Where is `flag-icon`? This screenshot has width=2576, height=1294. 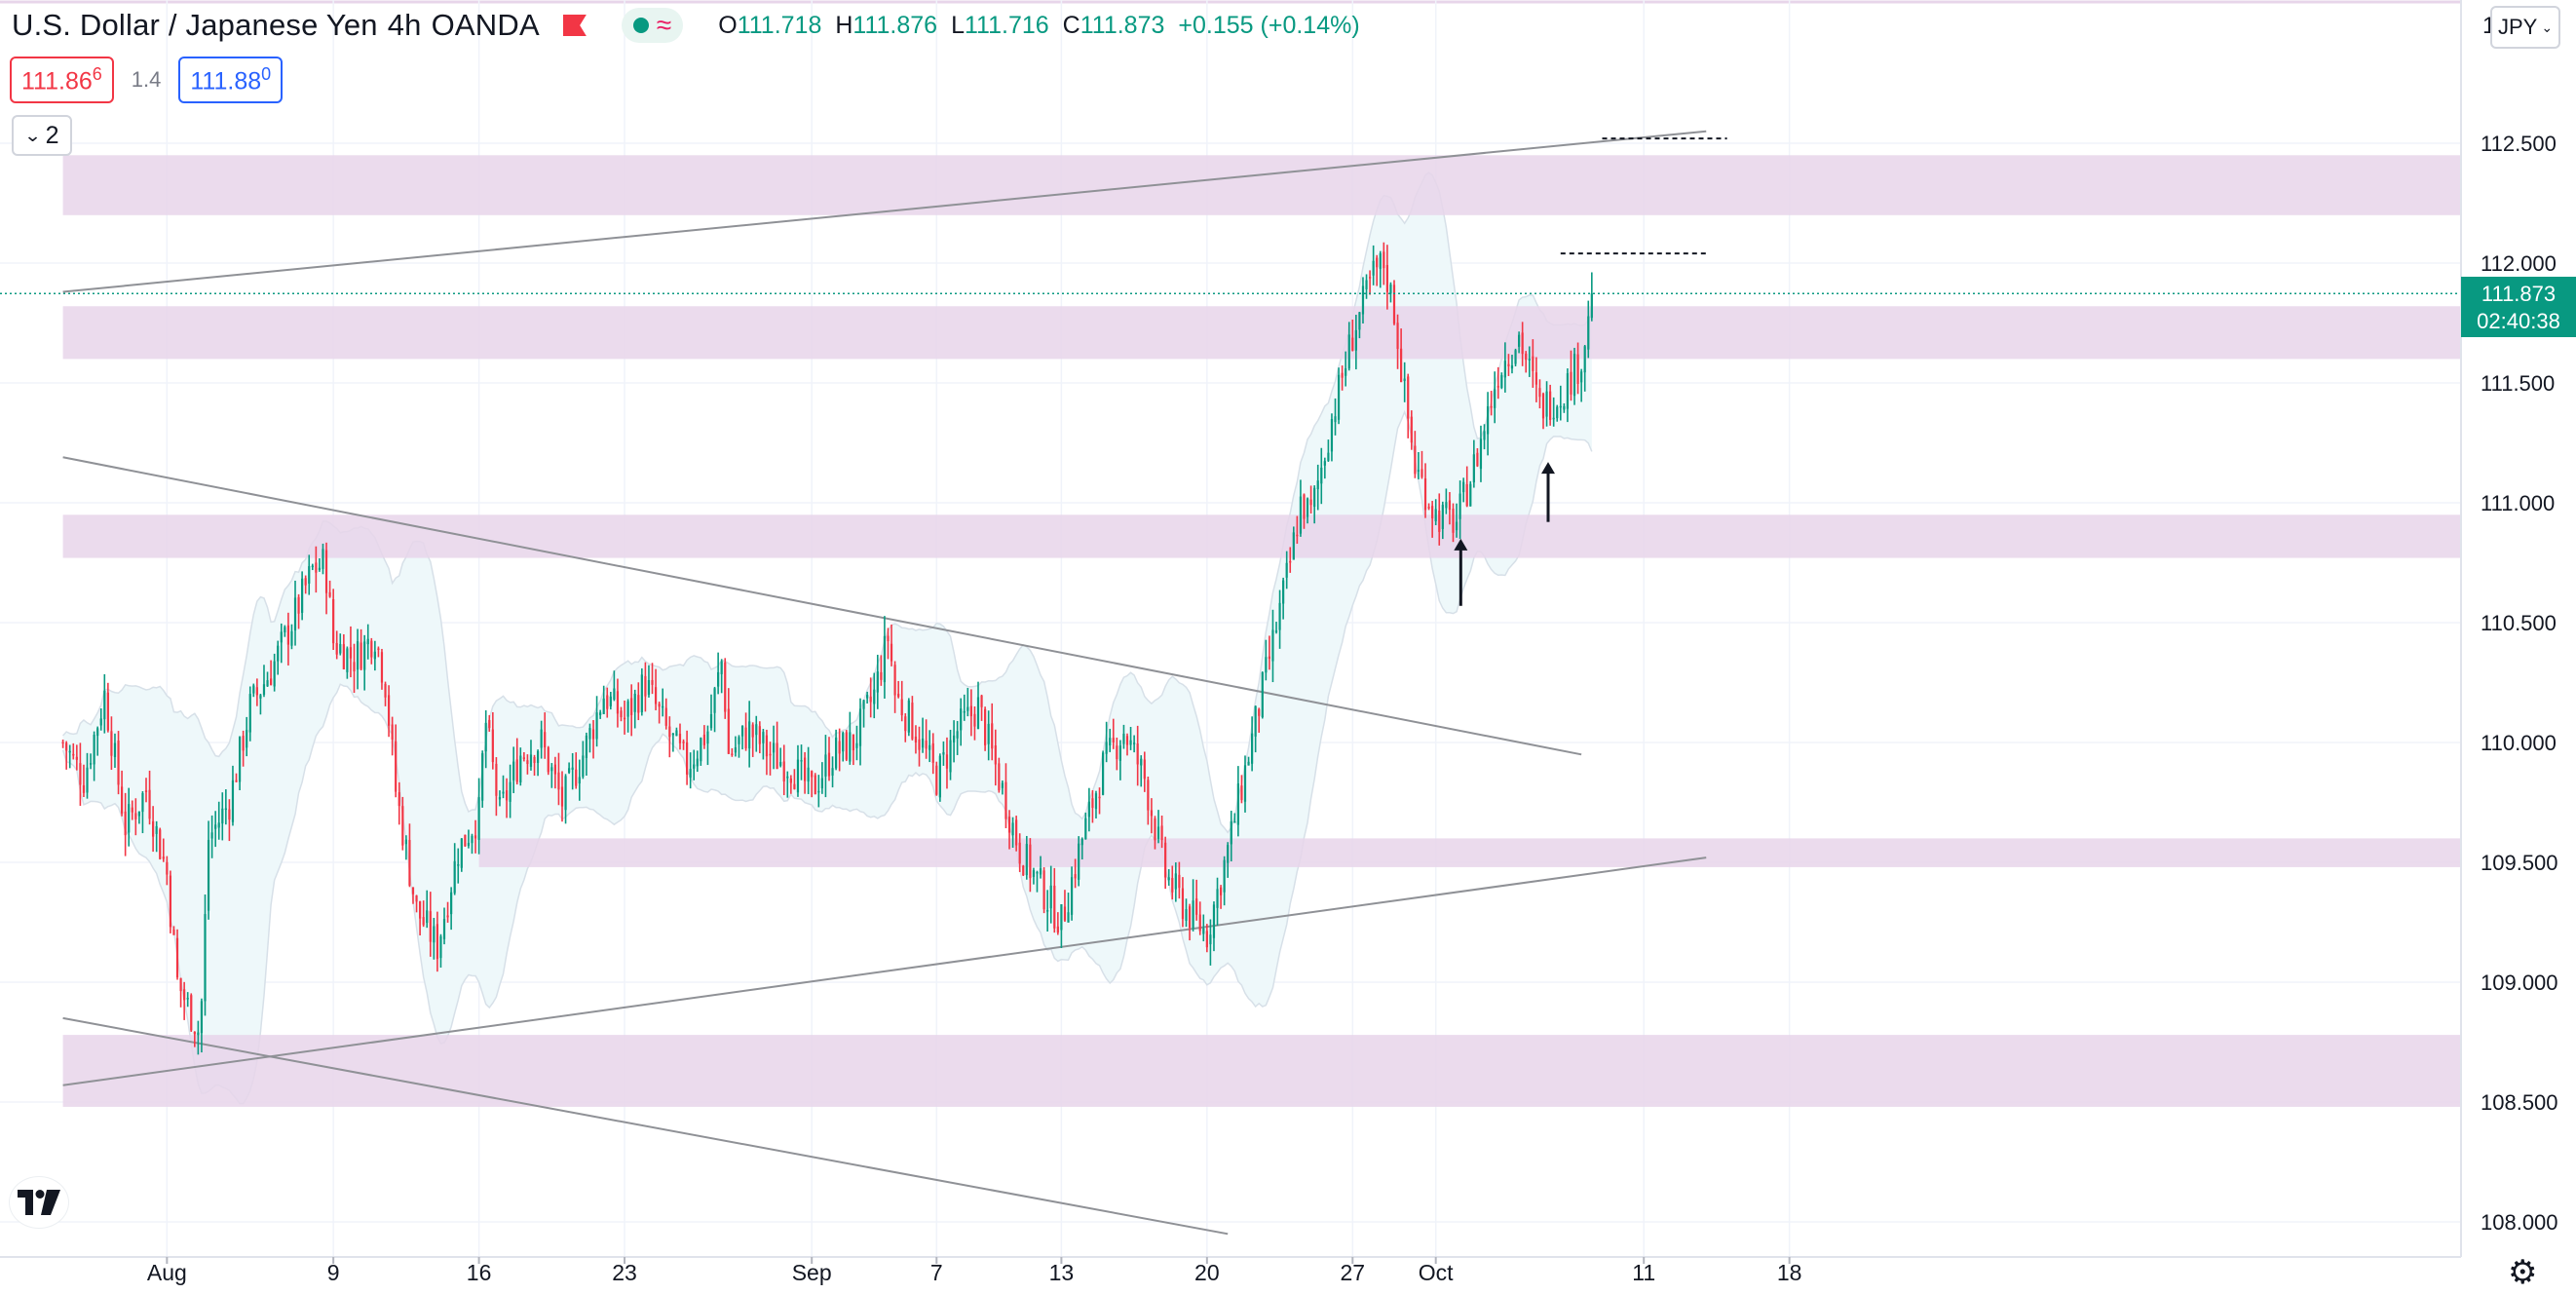 flag-icon is located at coordinates (574, 25).